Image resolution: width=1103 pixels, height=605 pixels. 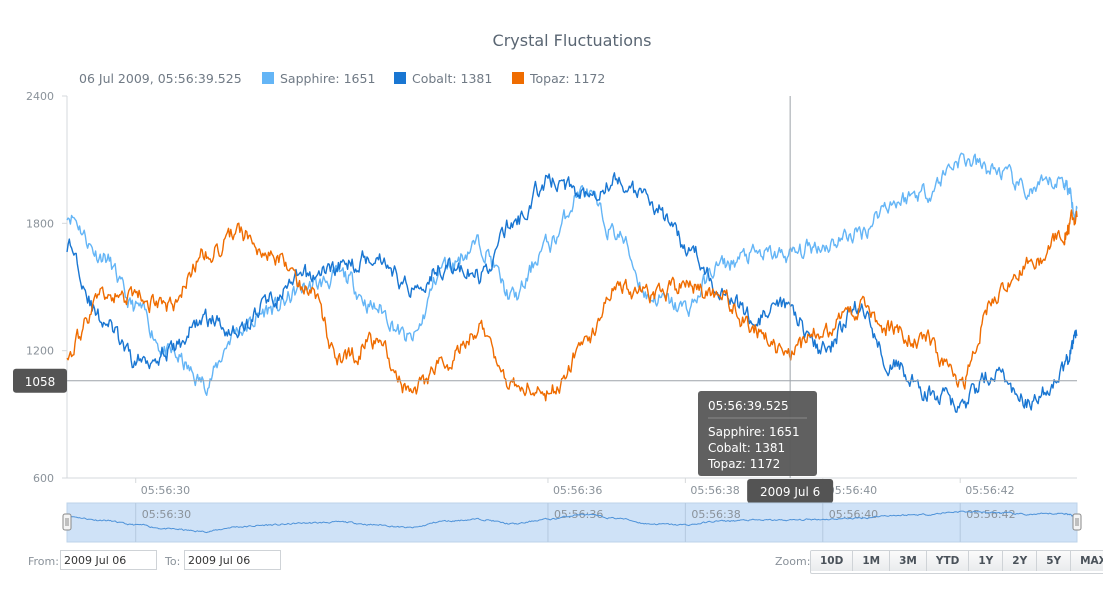 What do you see at coordinates (852, 490) in the screenshot?
I see `x-tick-label: 05:56:40` at bounding box center [852, 490].